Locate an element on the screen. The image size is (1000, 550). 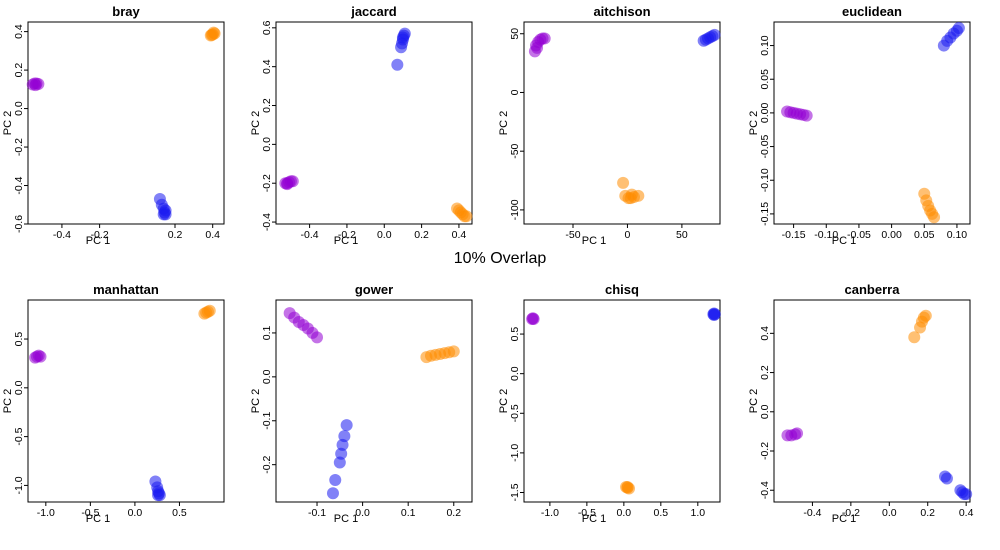
y-tick-label: -100 is located at coordinates (515, 209).